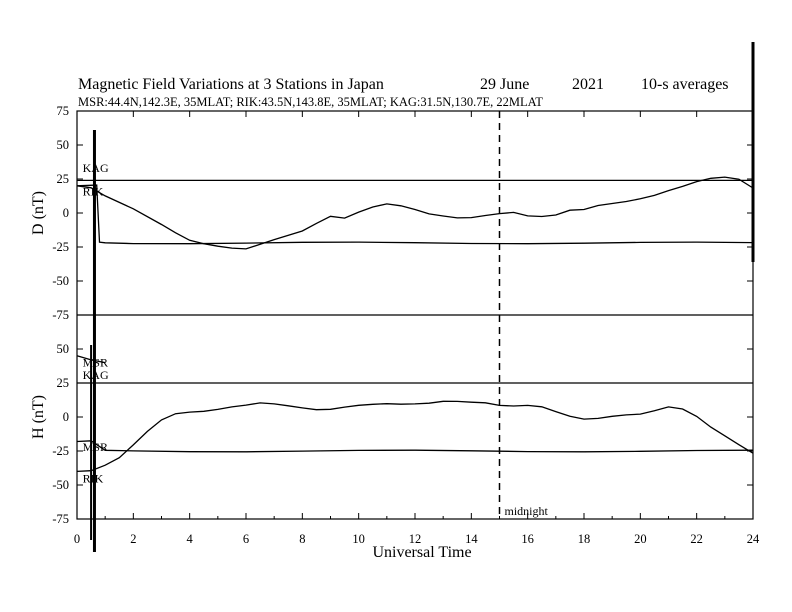 The width and height of the screenshot is (792, 612). Describe the element at coordinates (471, 539) in the screenshot. I see `x-tick-label: 14` at that location.